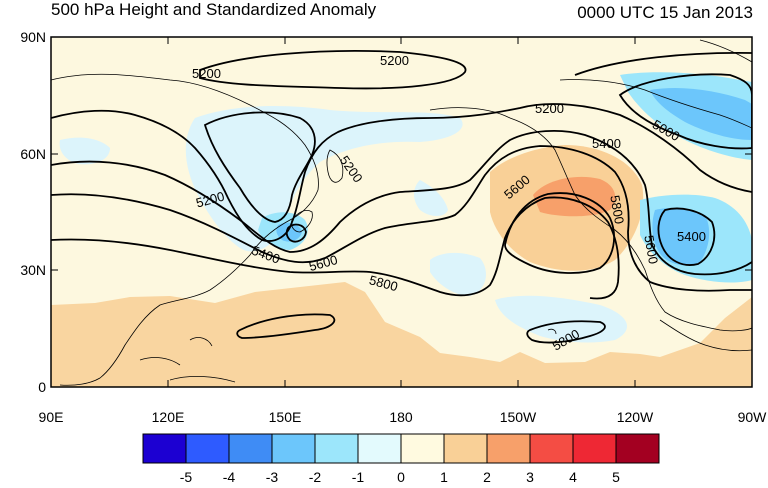  Describe the element at coordinates (663, 63) in the screenshot. I see `contour-5200-arctic` at that location.